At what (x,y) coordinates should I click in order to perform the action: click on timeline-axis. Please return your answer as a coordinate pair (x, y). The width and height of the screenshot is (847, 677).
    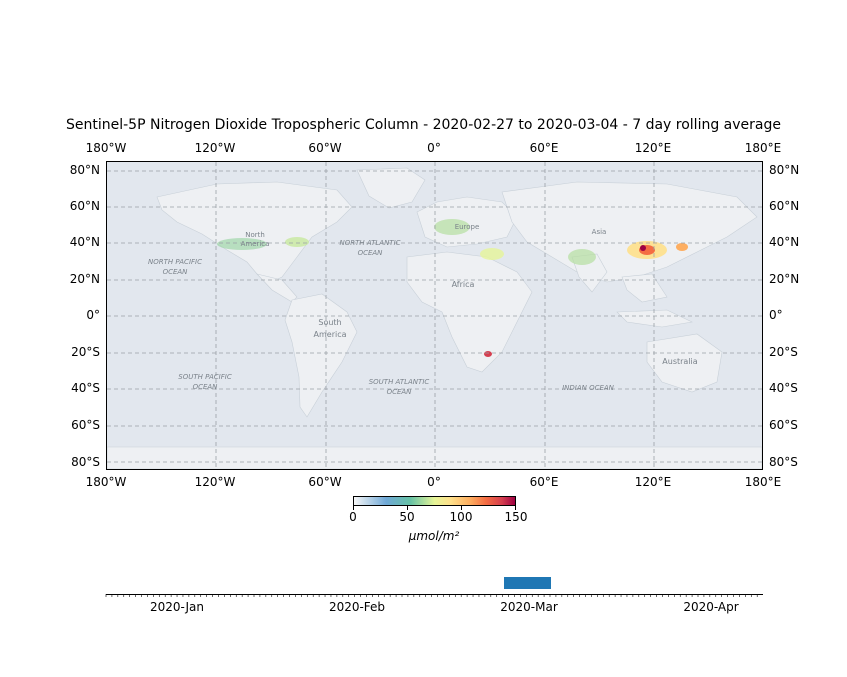
    Looking at the image, I should click on (434, 594).